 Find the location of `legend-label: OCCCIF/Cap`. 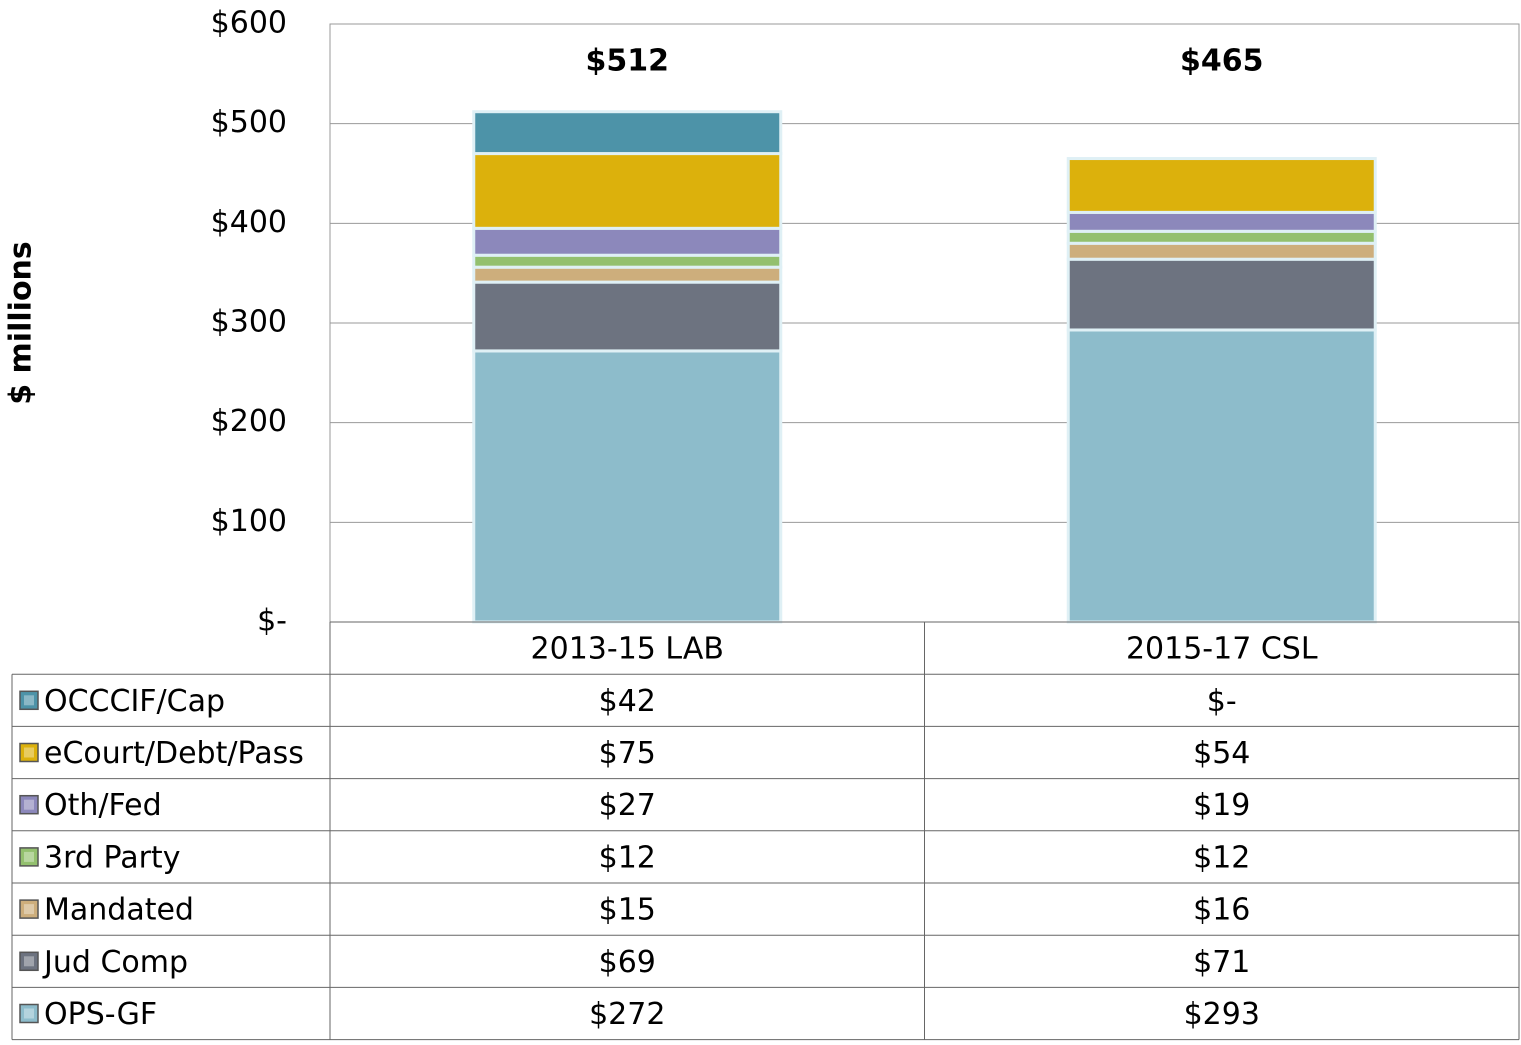

legend-label: OCCCIF/Cap is located at coordinates (134, 701).